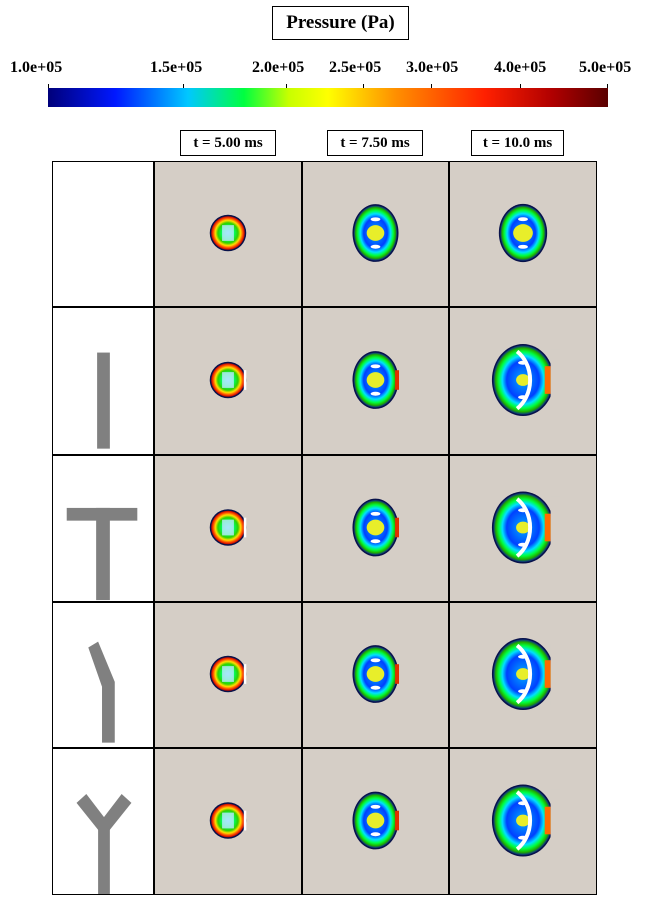 The height and width of the screenshot is (897, 654). What do you see at coordinates (520, 67) in the screenshot?
I see `colorbar-tick-label: 4.0e+05` at bounding box center [520, 67].